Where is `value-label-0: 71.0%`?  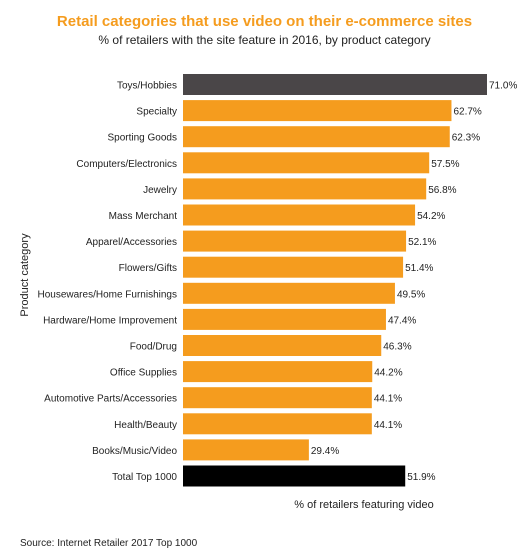
value-label-0: 71.0% is located at coordinates (503, 86).